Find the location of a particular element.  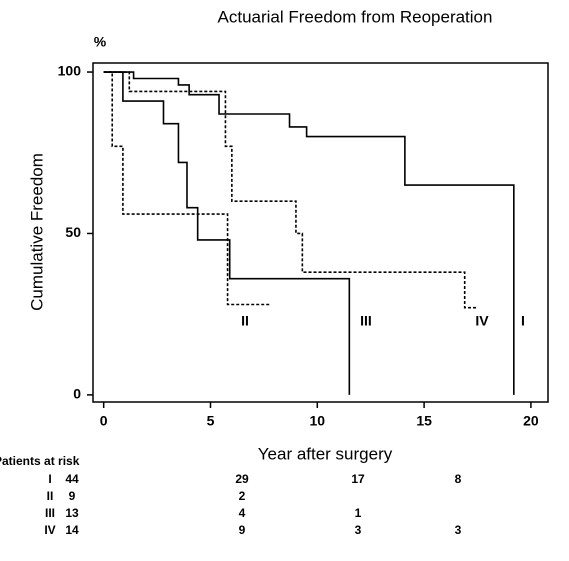

survival-curve is located at coordinates (187, 188).